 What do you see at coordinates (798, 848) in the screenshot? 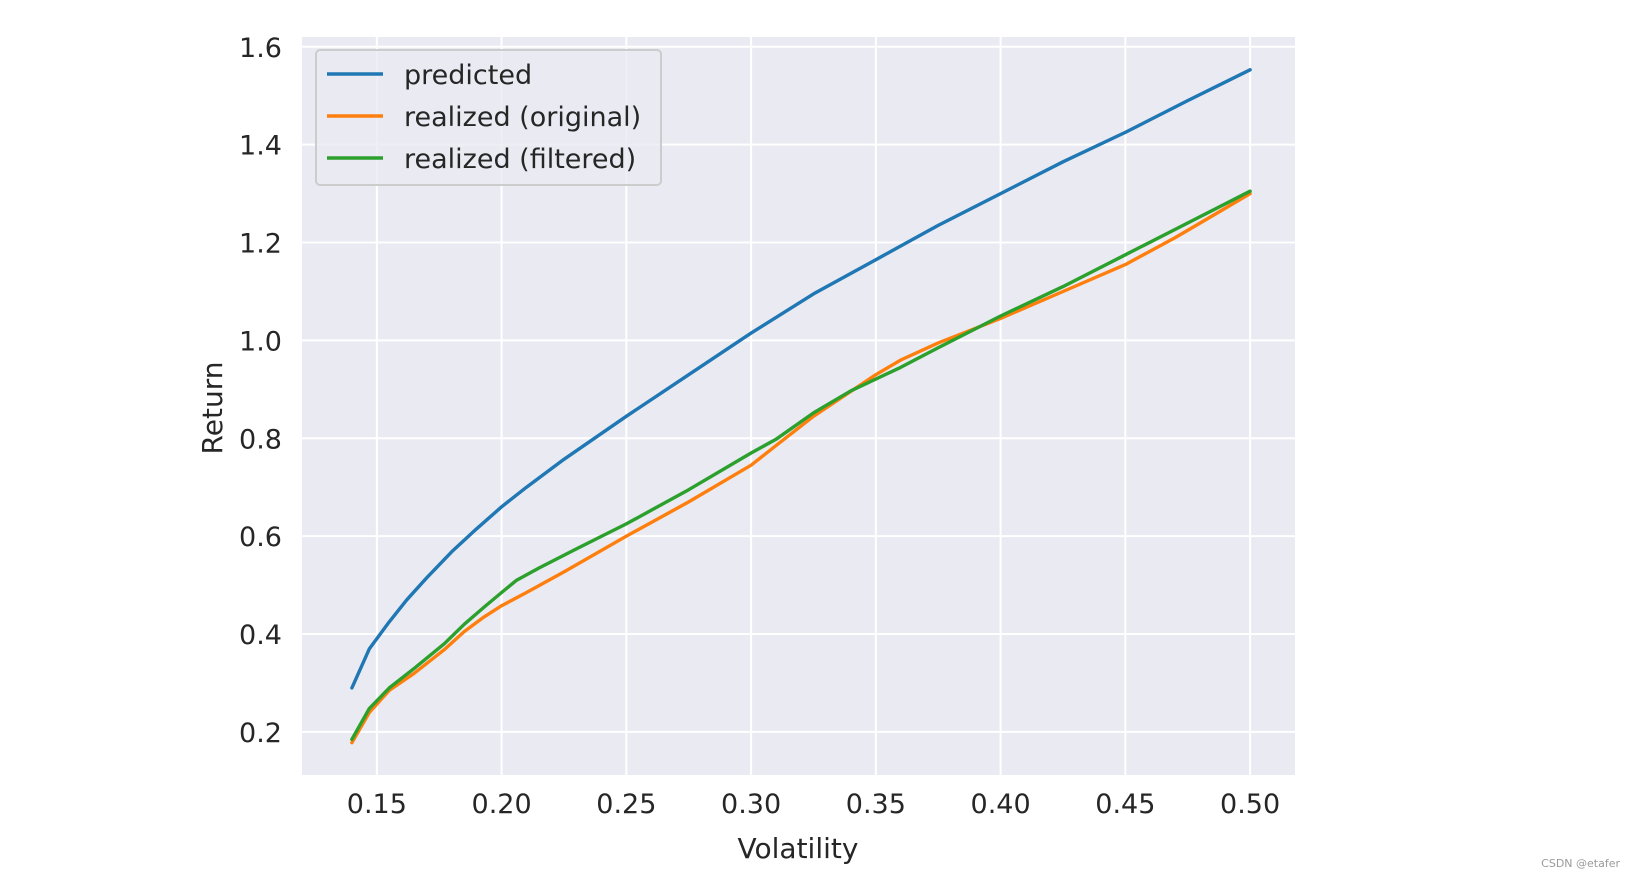
I see `x-axis-label: Volatility` at bounding box center [798, 848].